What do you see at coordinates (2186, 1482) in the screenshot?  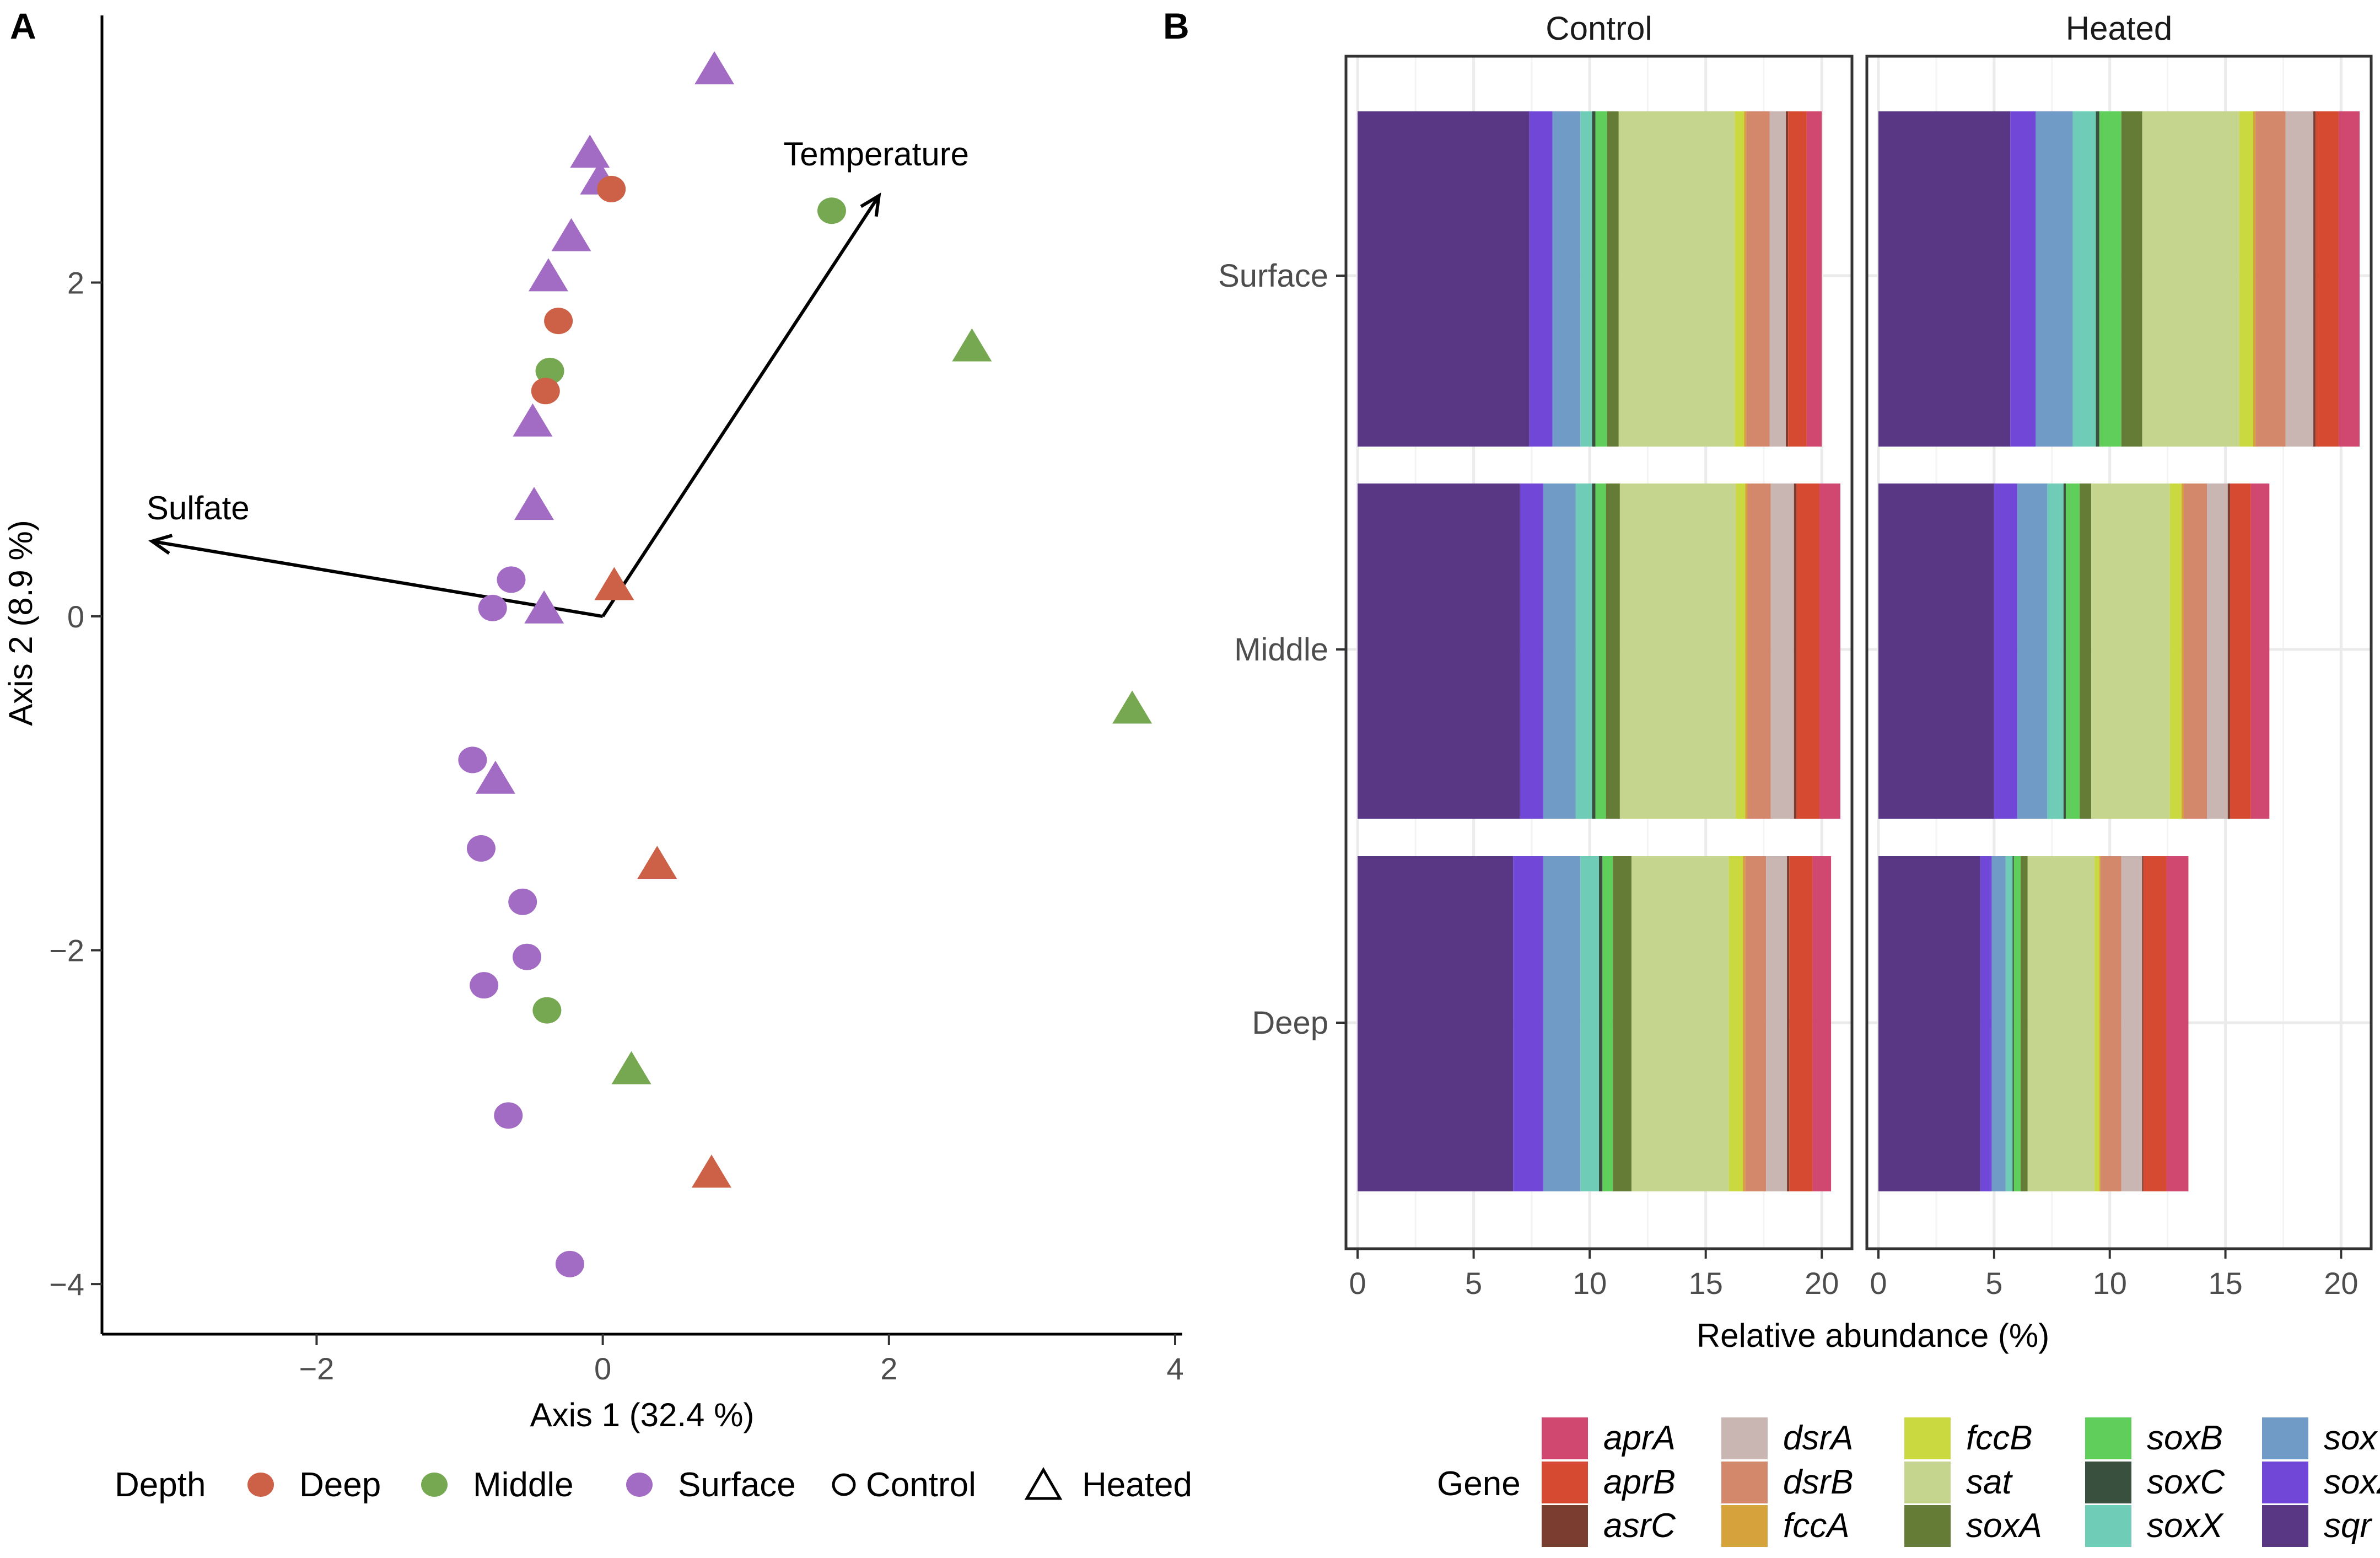 I see `legend-label-soxC: soxC` at bounding box center [2186, 1482].